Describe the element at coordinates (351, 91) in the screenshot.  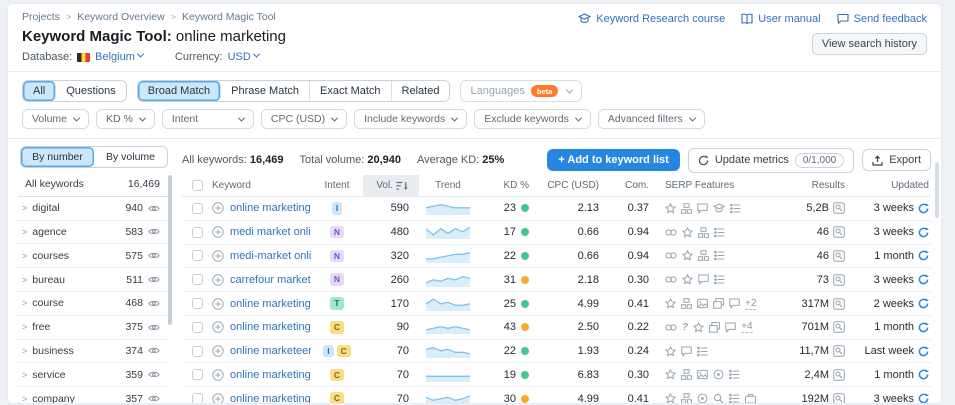
I see `tab-exact-match: Exact Match` at that location.